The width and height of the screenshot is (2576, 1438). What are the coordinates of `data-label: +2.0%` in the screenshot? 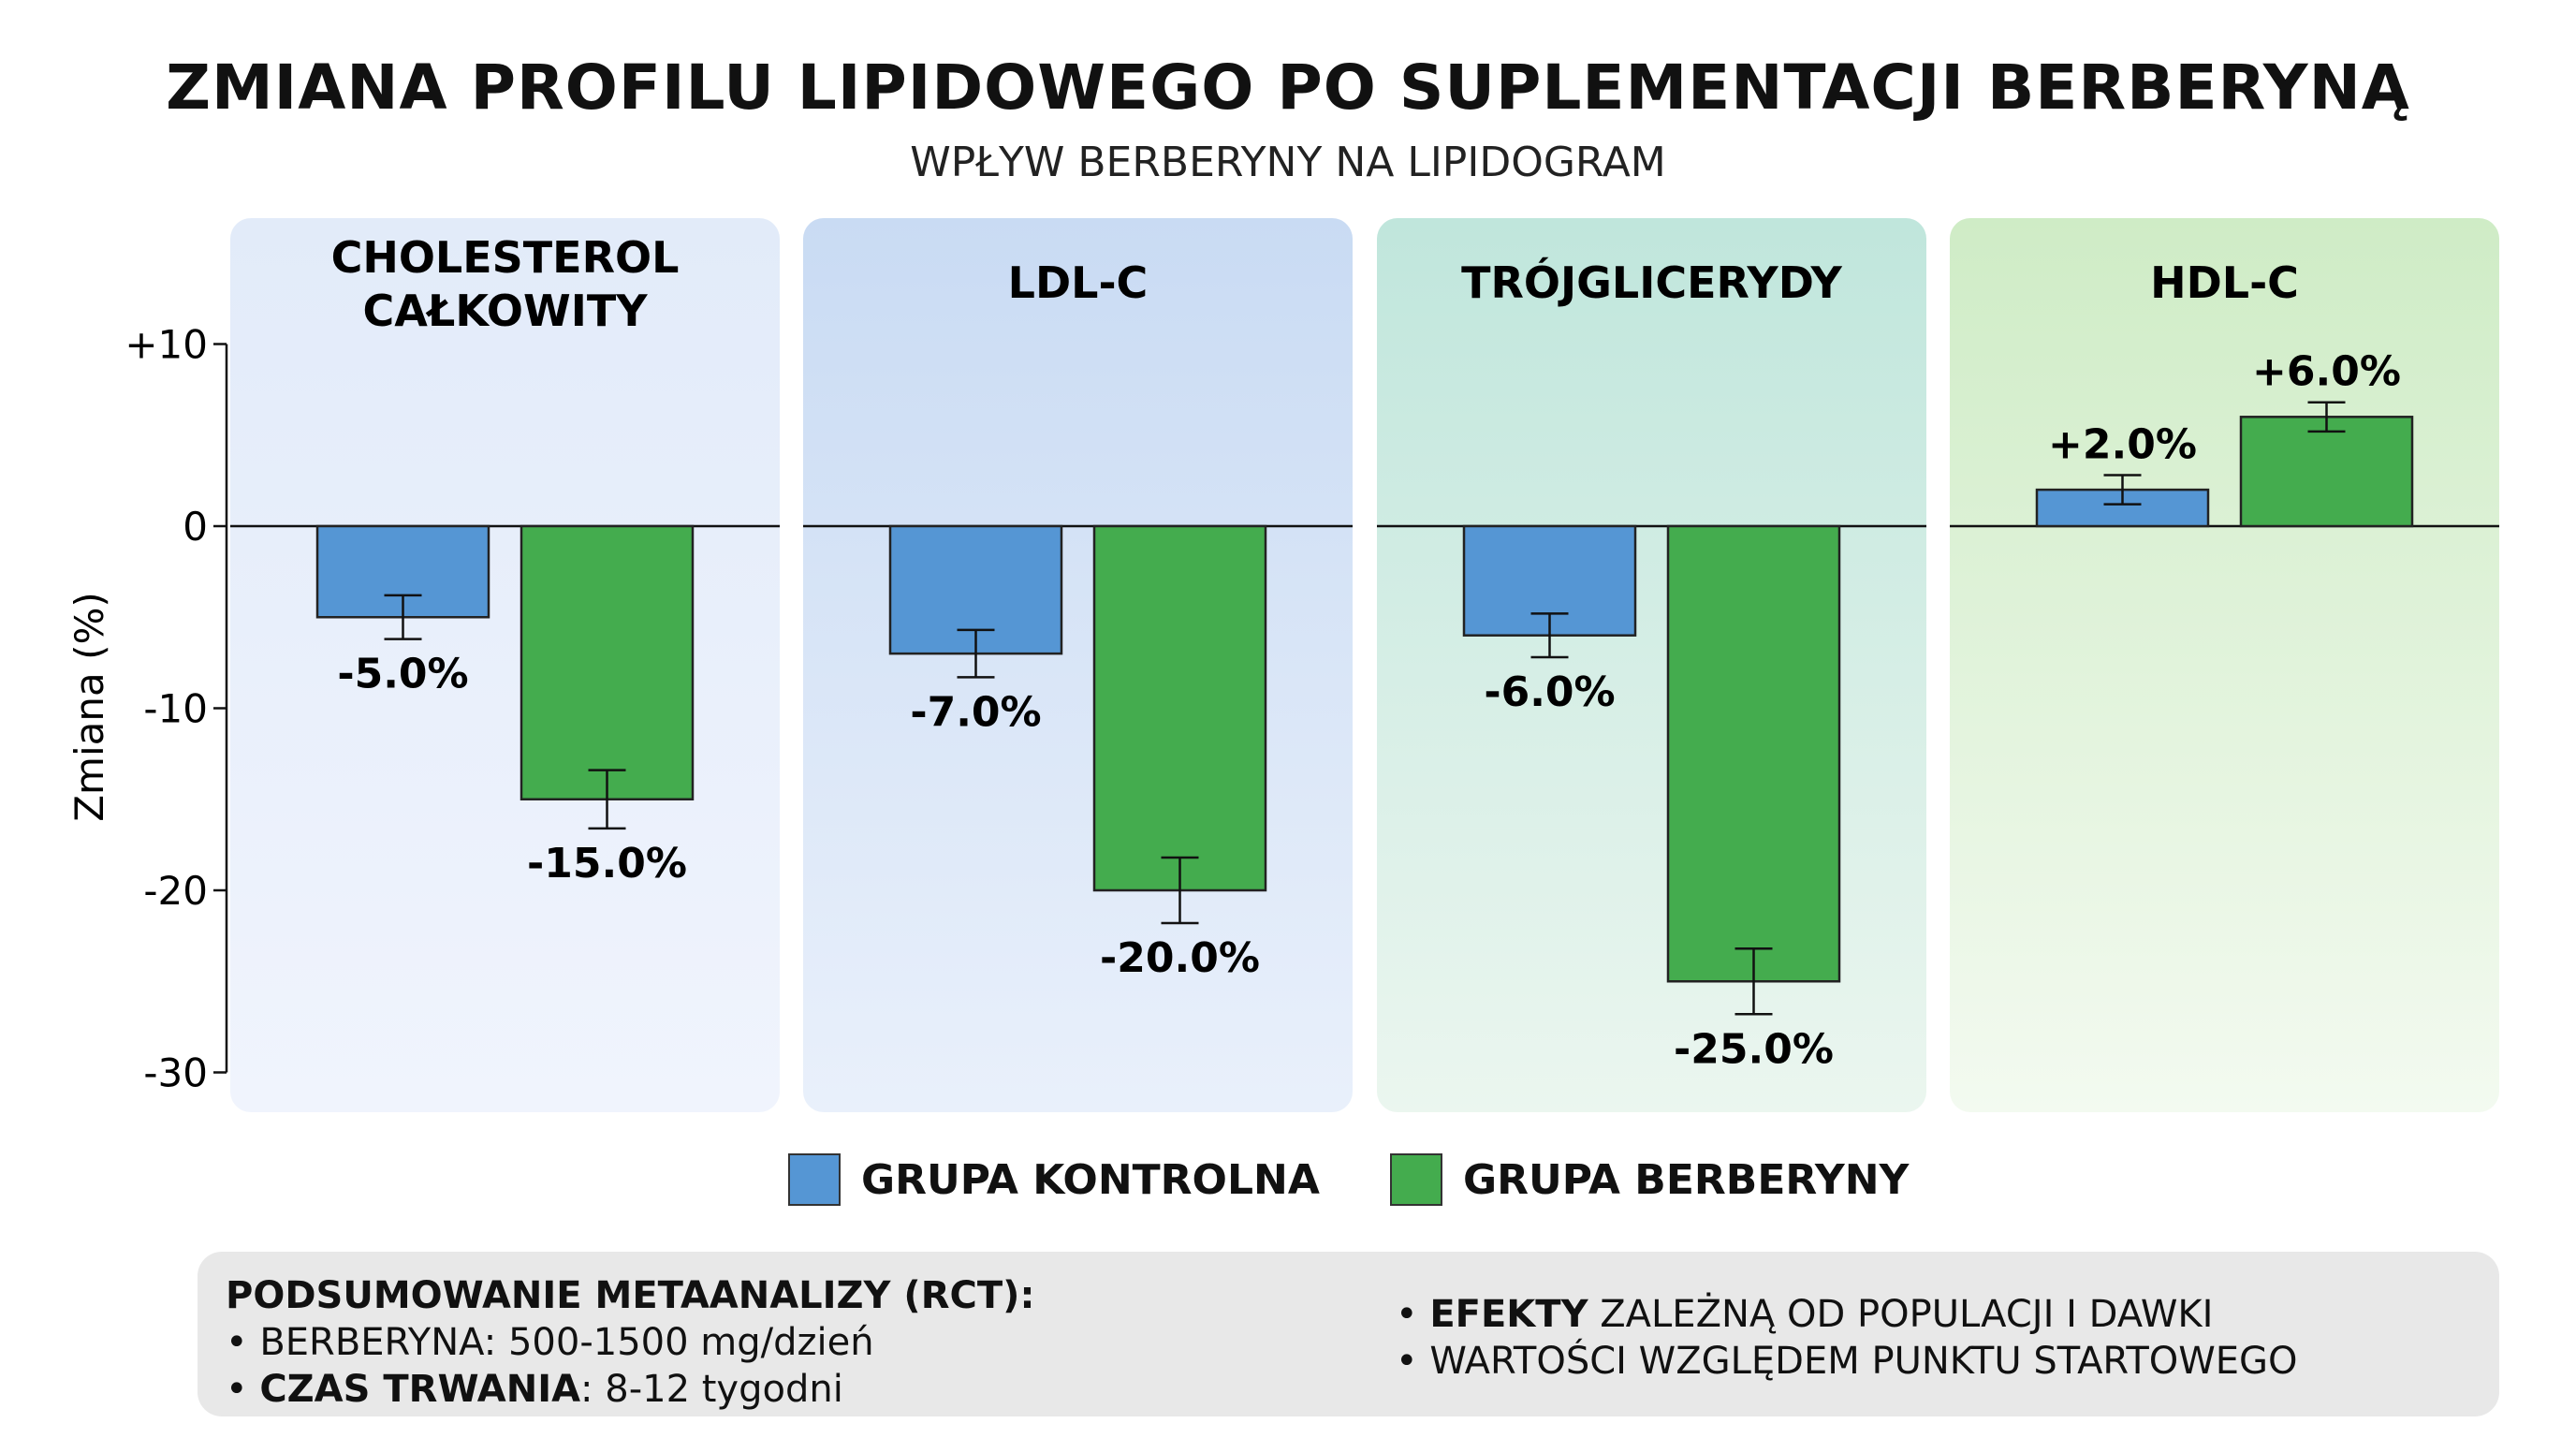 It's located at (2122, 445).